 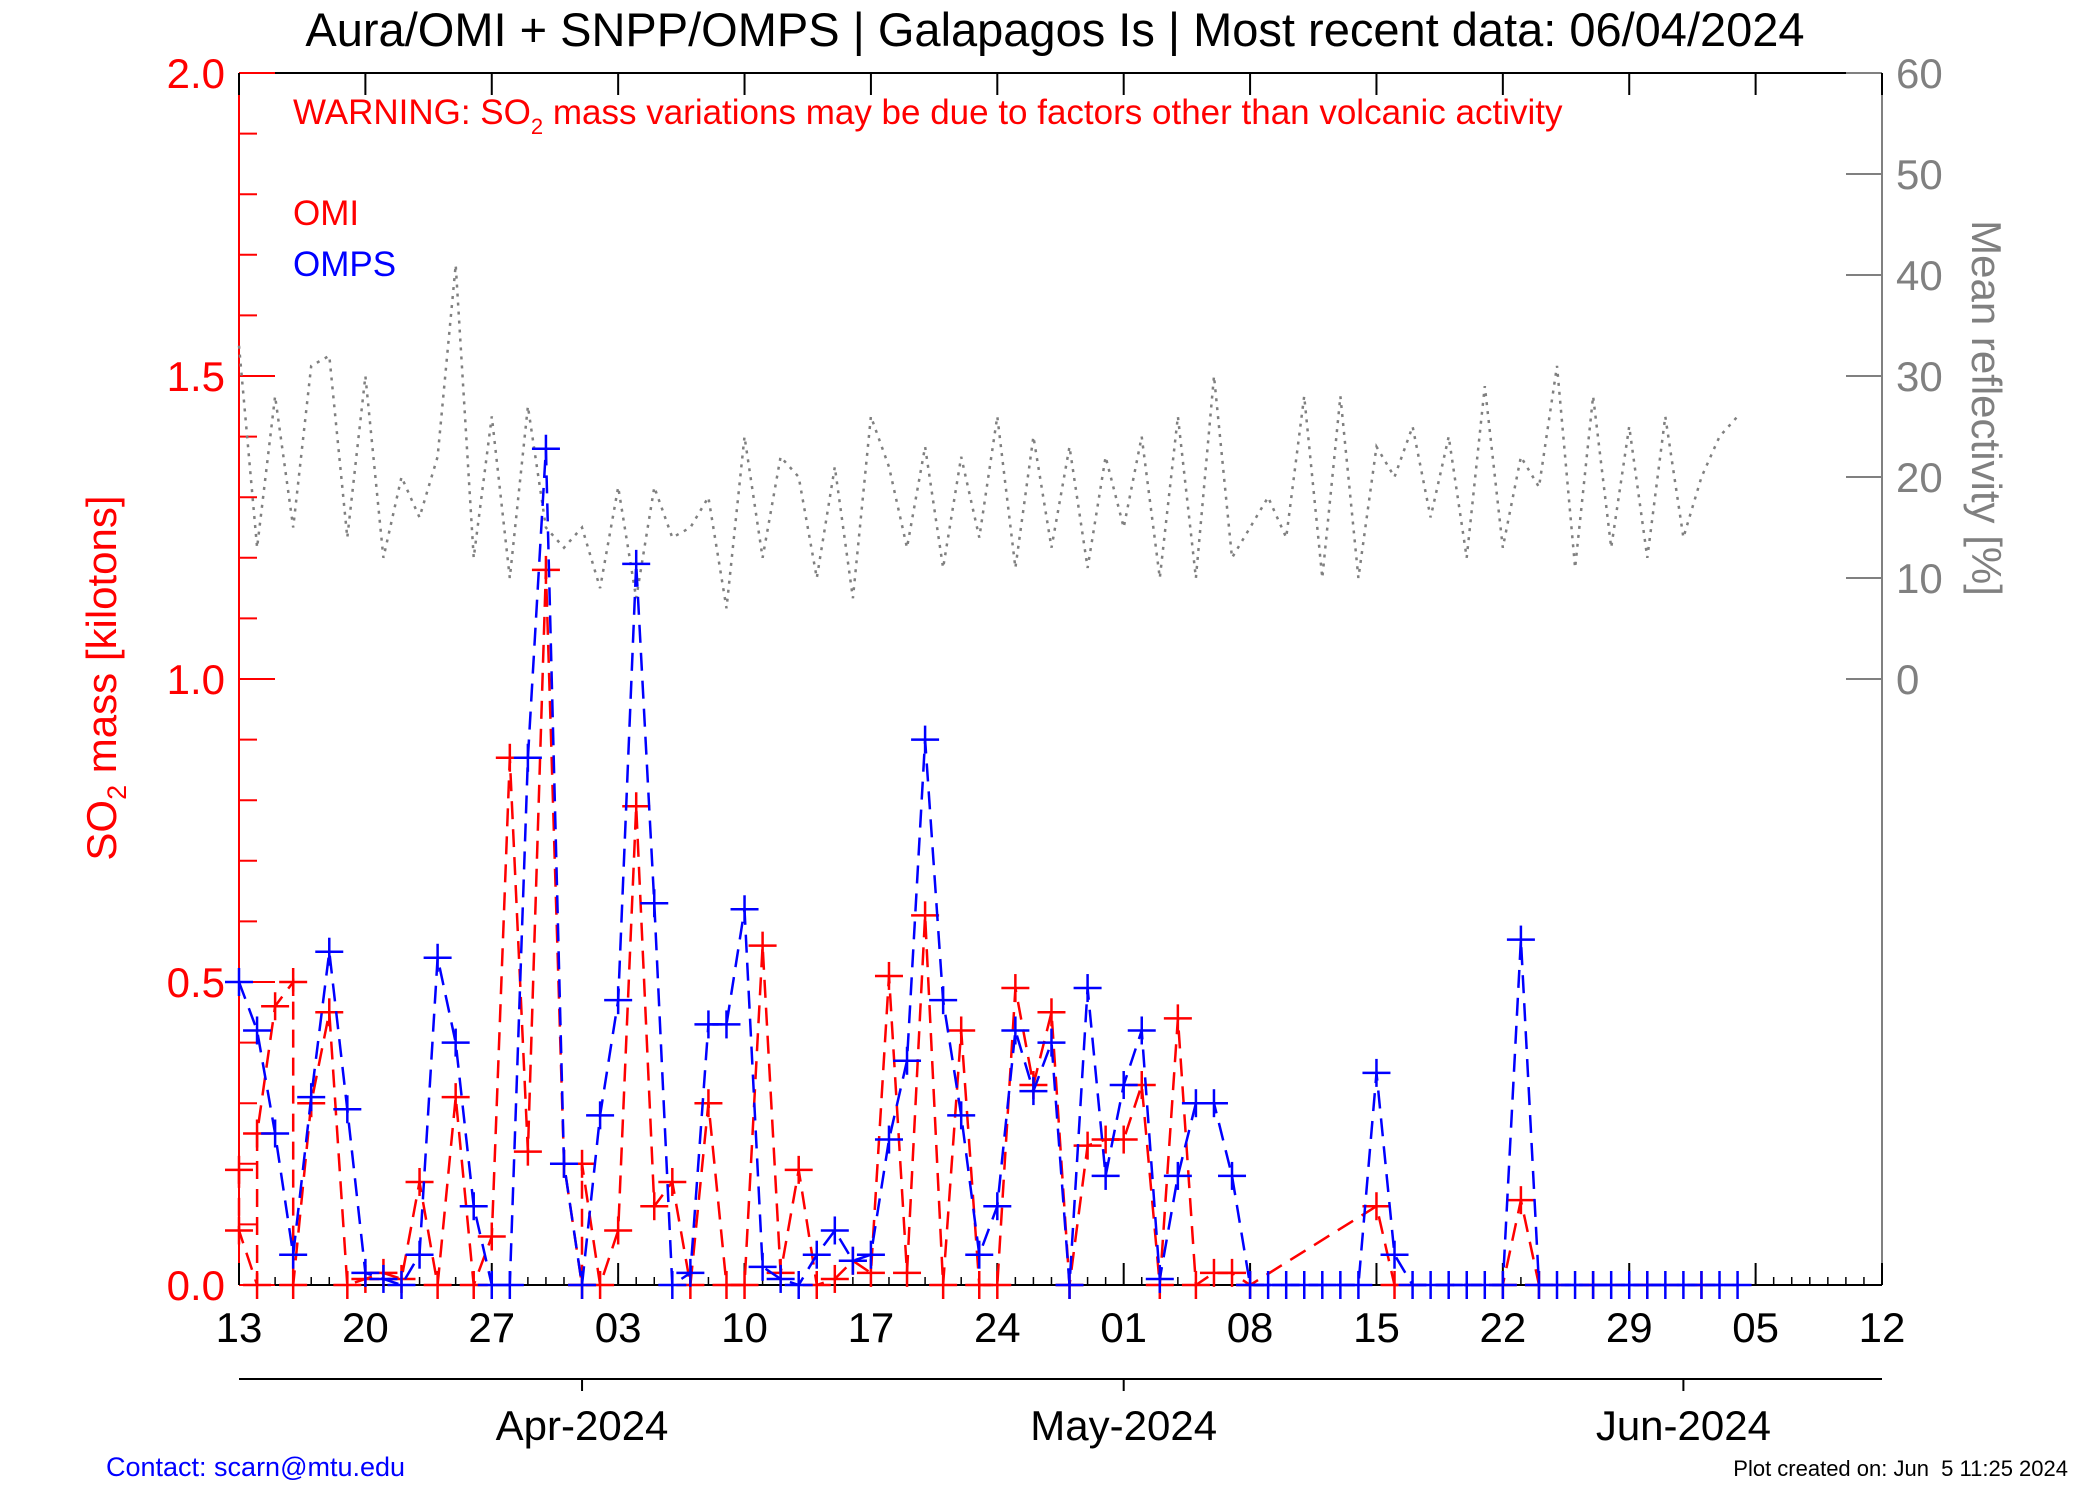 I want to click on created-text: Plot created on: Jun 5 11:25 2024, so click(x=1900, y=1468).